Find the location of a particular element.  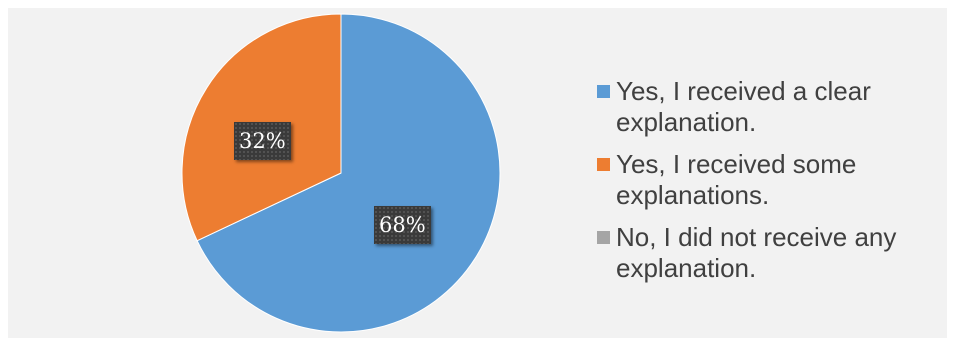

legend-item-1: Yes, I received some explanations. is located at coordinates (768, 180).